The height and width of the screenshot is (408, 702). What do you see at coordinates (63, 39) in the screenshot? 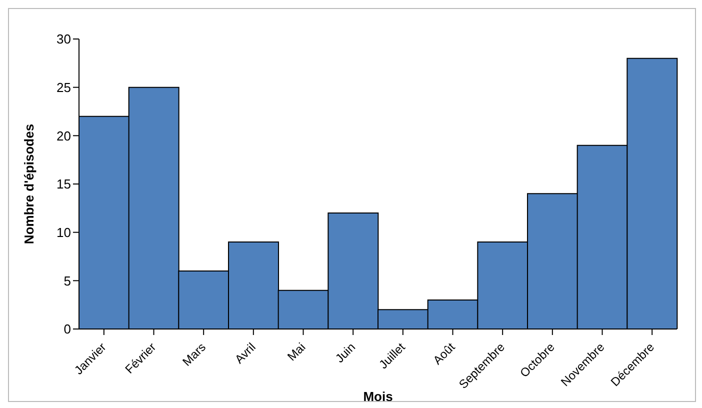
I see `y-tick-label: 30` at bounding box center [63, 39].